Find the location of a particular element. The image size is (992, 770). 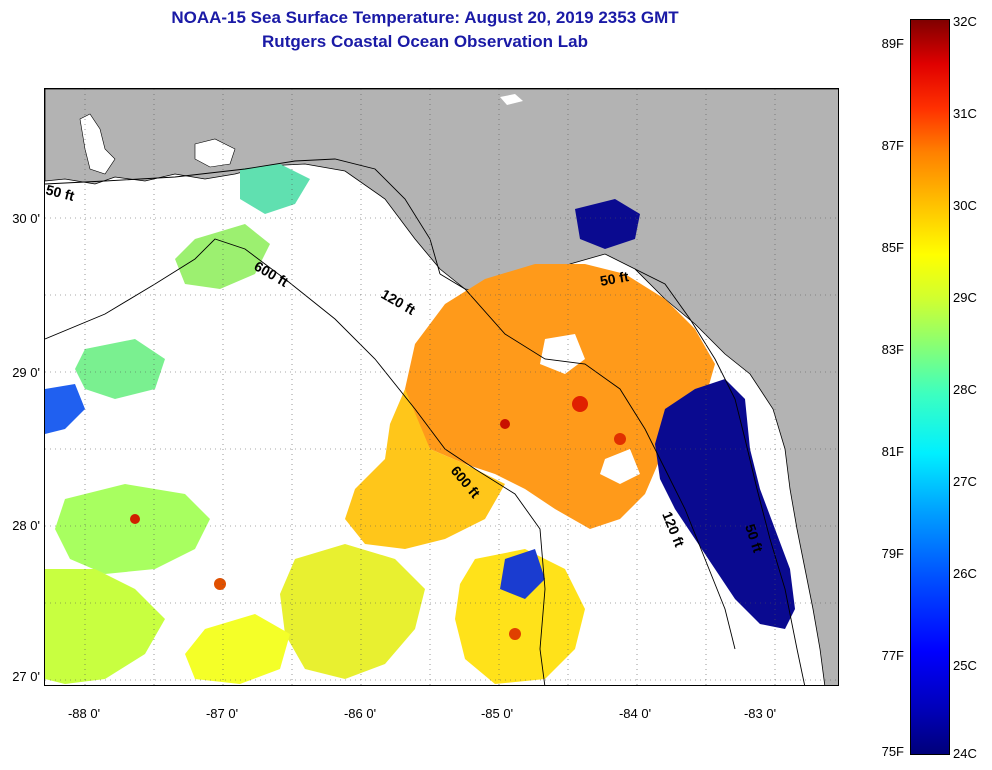

lon-label: -88 0' is located at coordinates (84, 713).